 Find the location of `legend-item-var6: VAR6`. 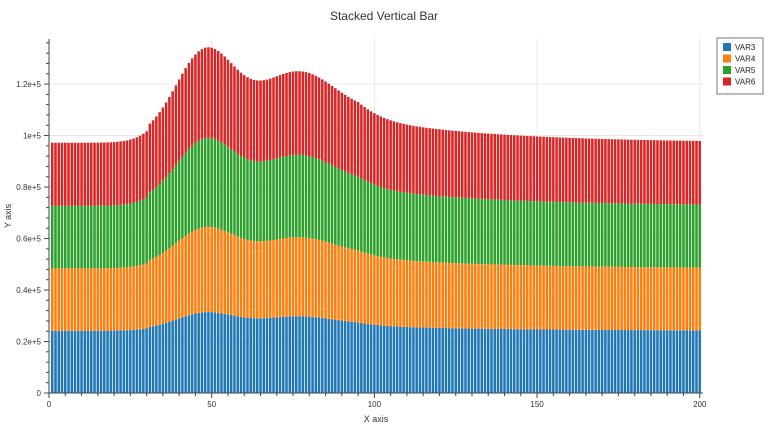

legend-item-var6: VAR6 is located at coordinates (739, 82).